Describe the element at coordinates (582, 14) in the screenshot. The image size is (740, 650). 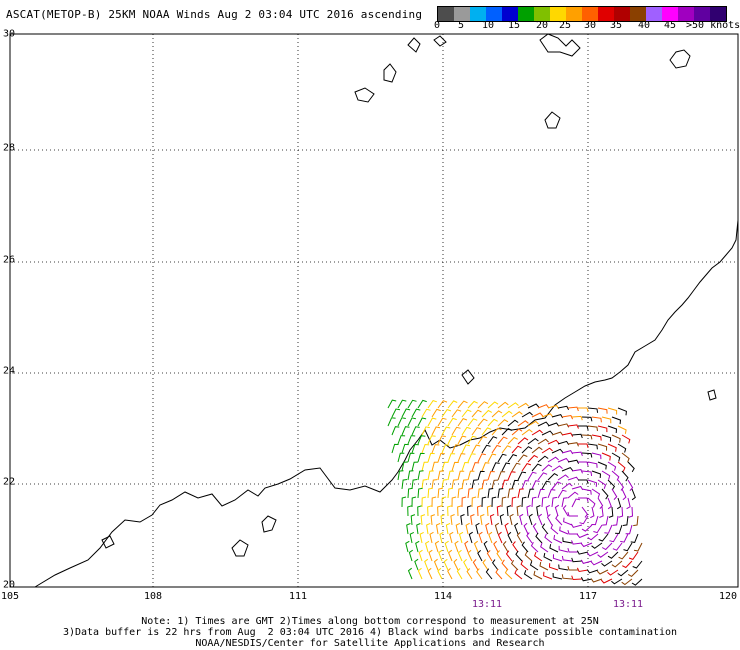
I see `wind-speed-colorbar` at that location.